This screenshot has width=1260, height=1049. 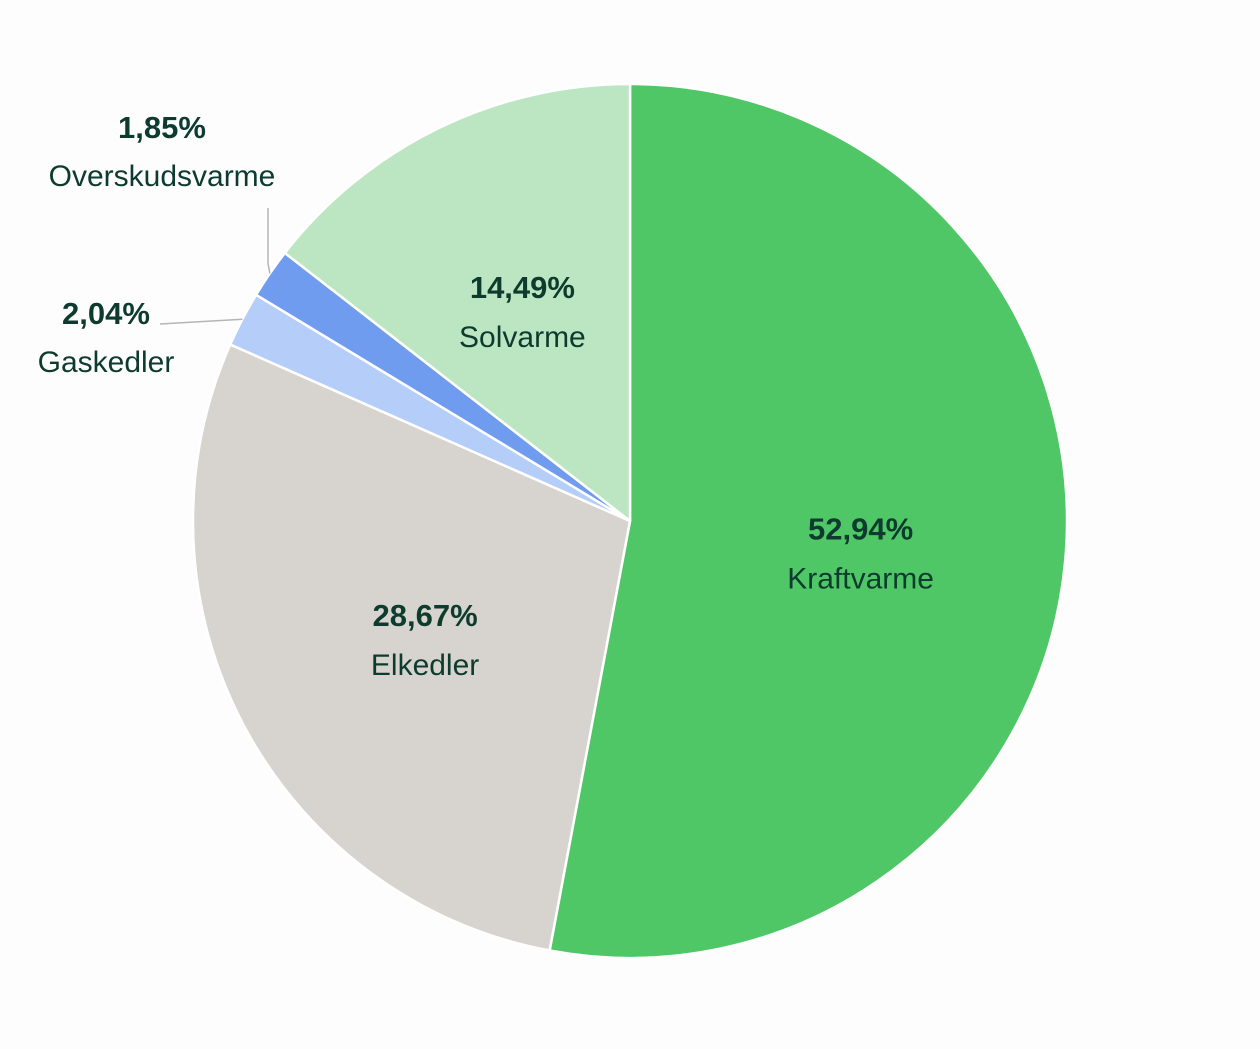 I want to click on pie-slice-solvarme, so click(x=457, y=302).